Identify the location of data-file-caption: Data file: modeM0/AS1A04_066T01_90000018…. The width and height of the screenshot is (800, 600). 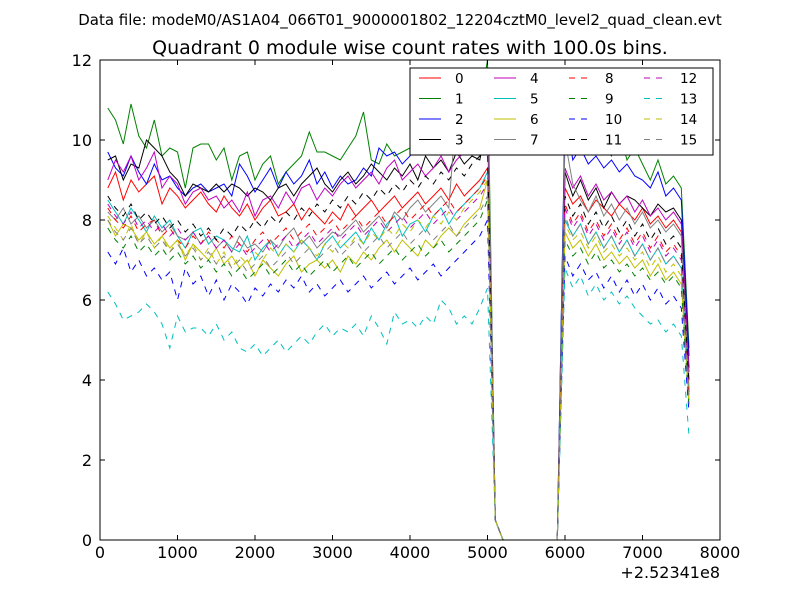
(400, 20).